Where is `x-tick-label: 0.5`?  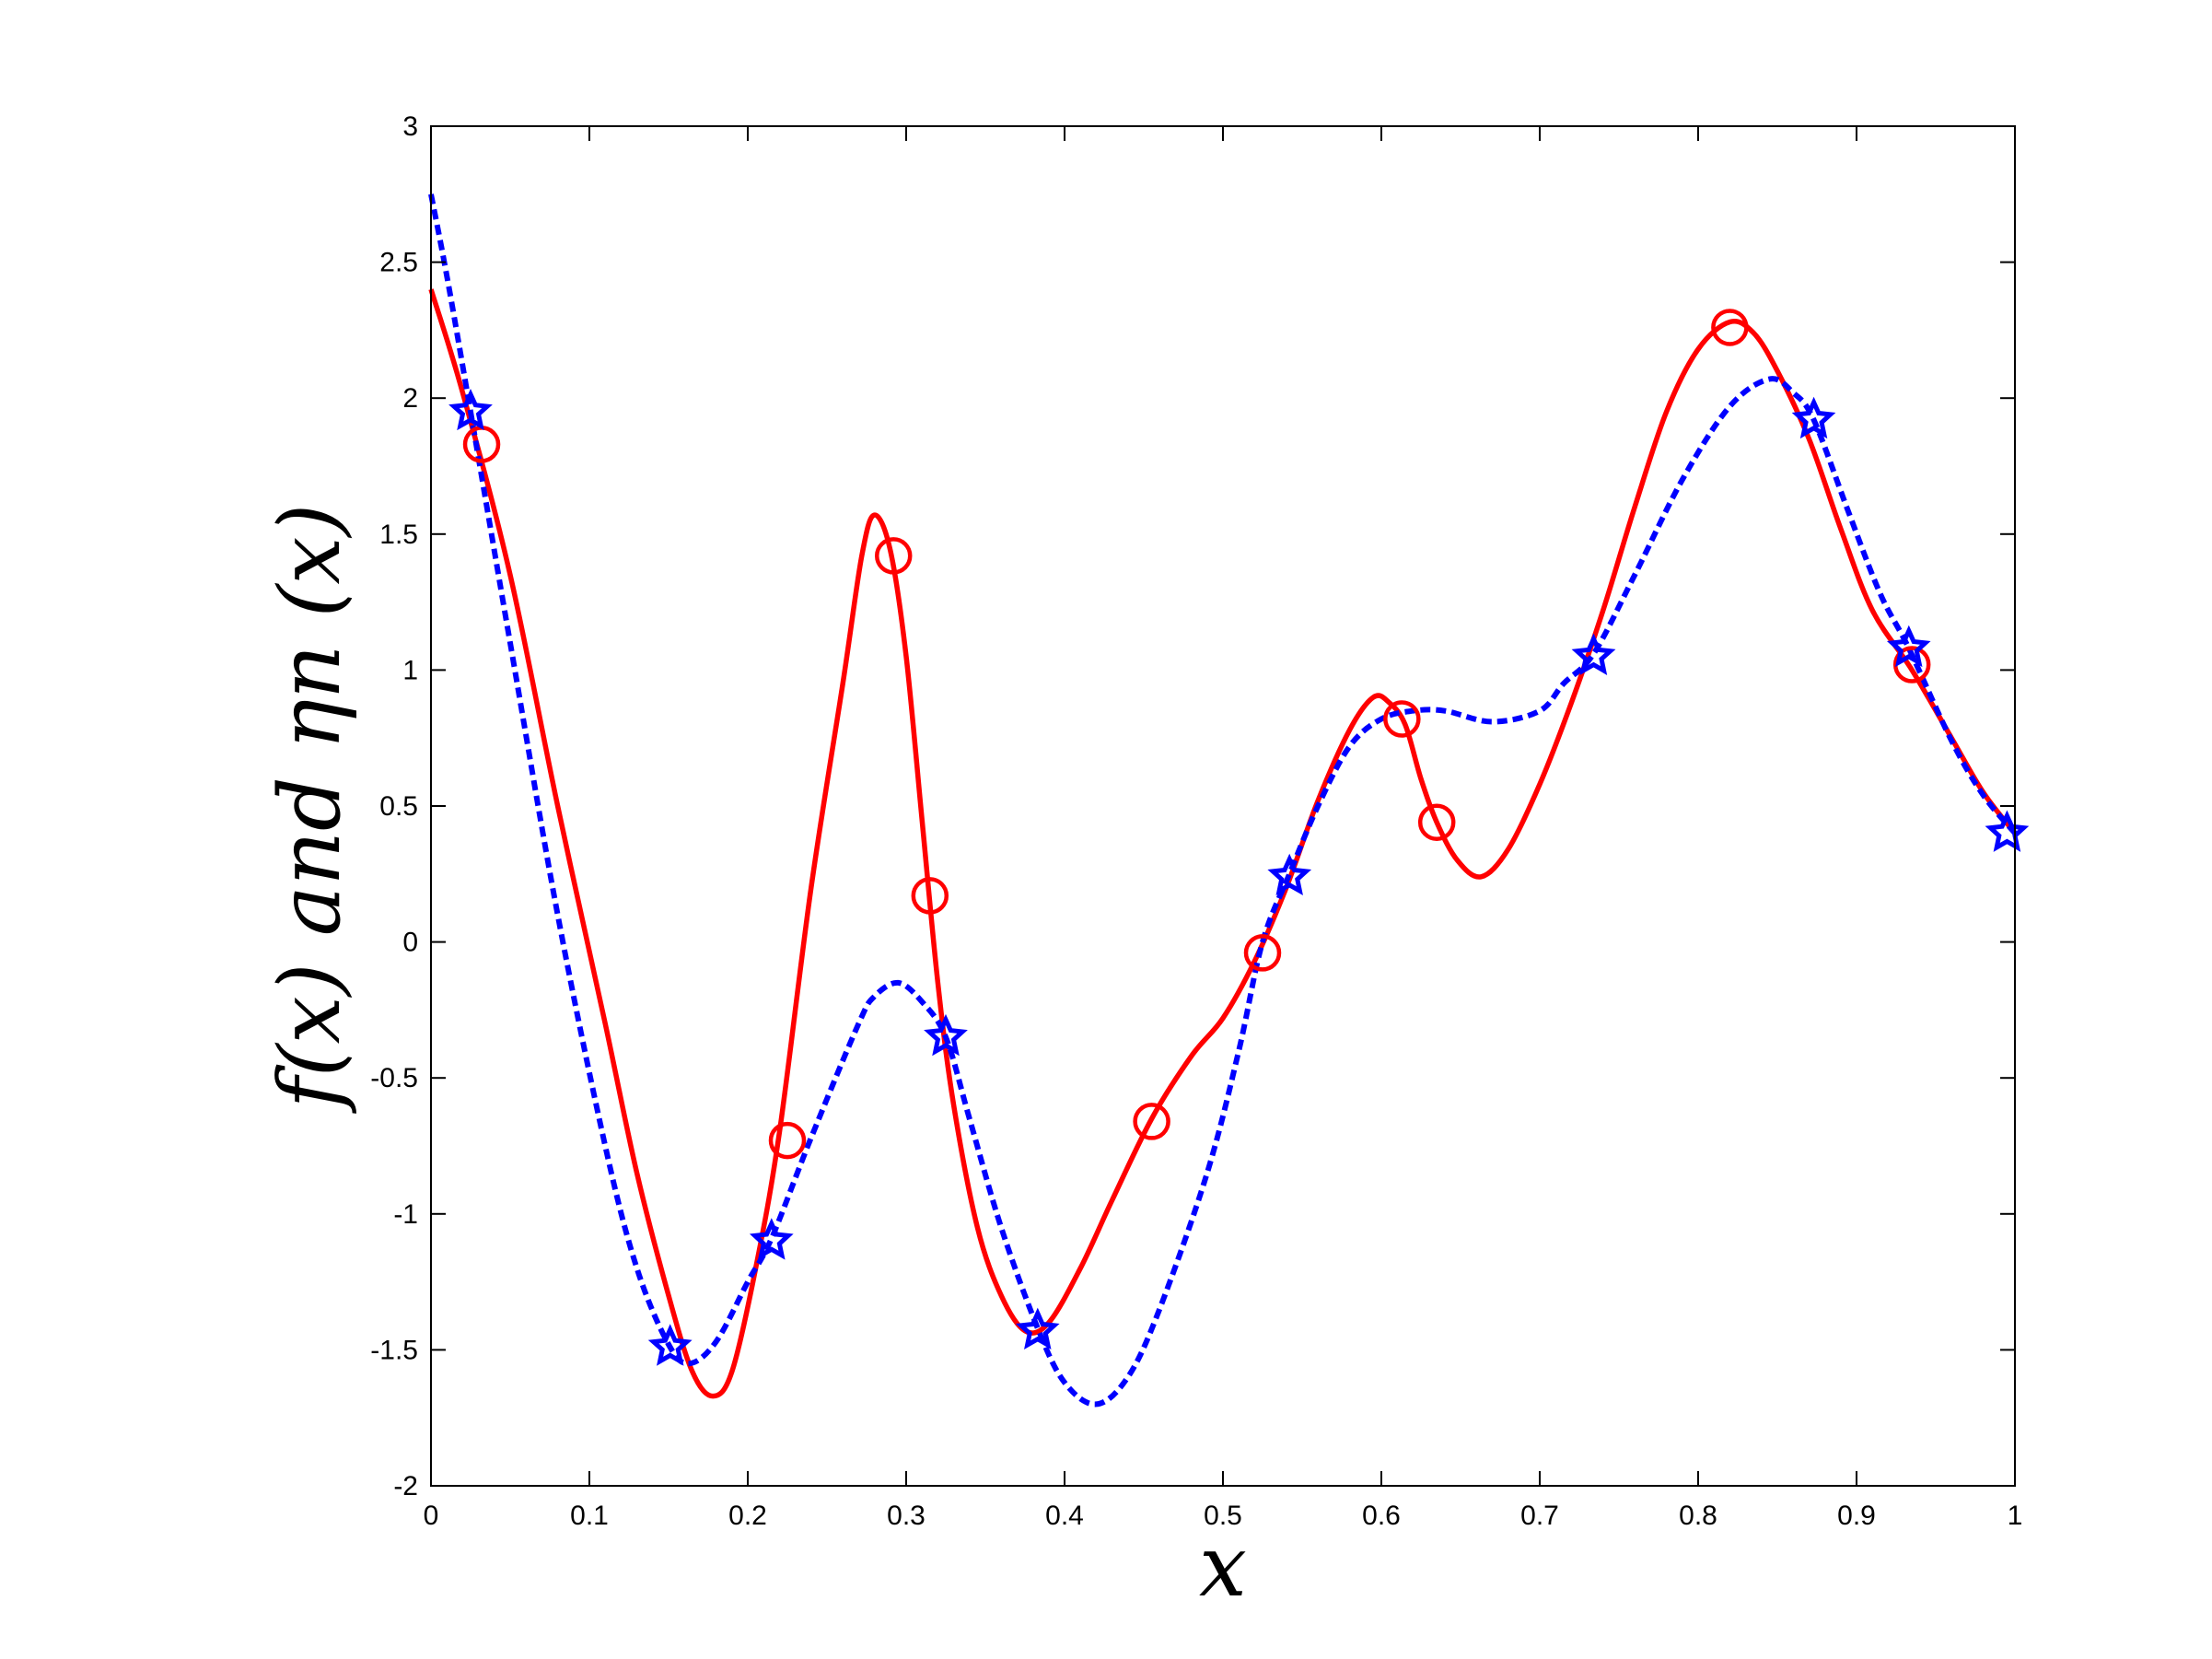
x-tick-label: 0.5 is located at coordinates (1223, 1516).